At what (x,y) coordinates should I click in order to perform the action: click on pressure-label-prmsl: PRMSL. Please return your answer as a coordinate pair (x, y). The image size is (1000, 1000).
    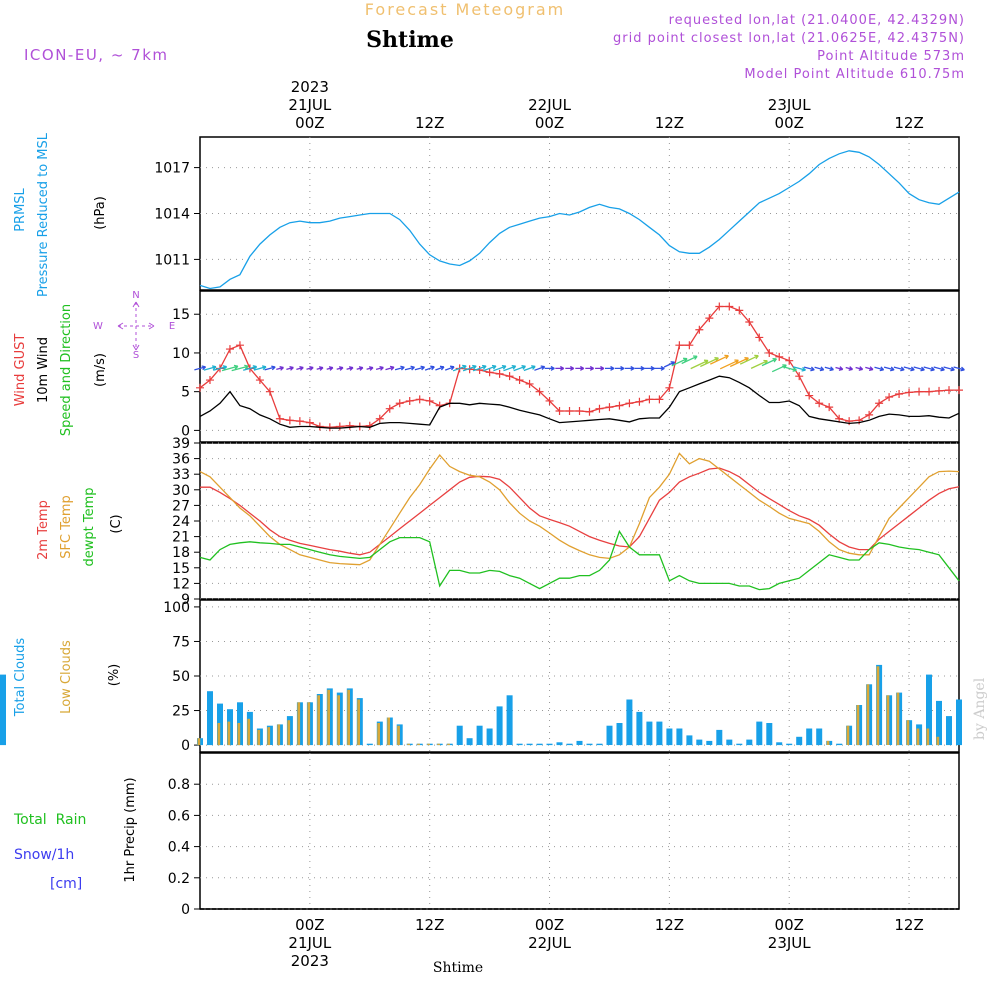
    Looking at the image, I should click on (20, 209).